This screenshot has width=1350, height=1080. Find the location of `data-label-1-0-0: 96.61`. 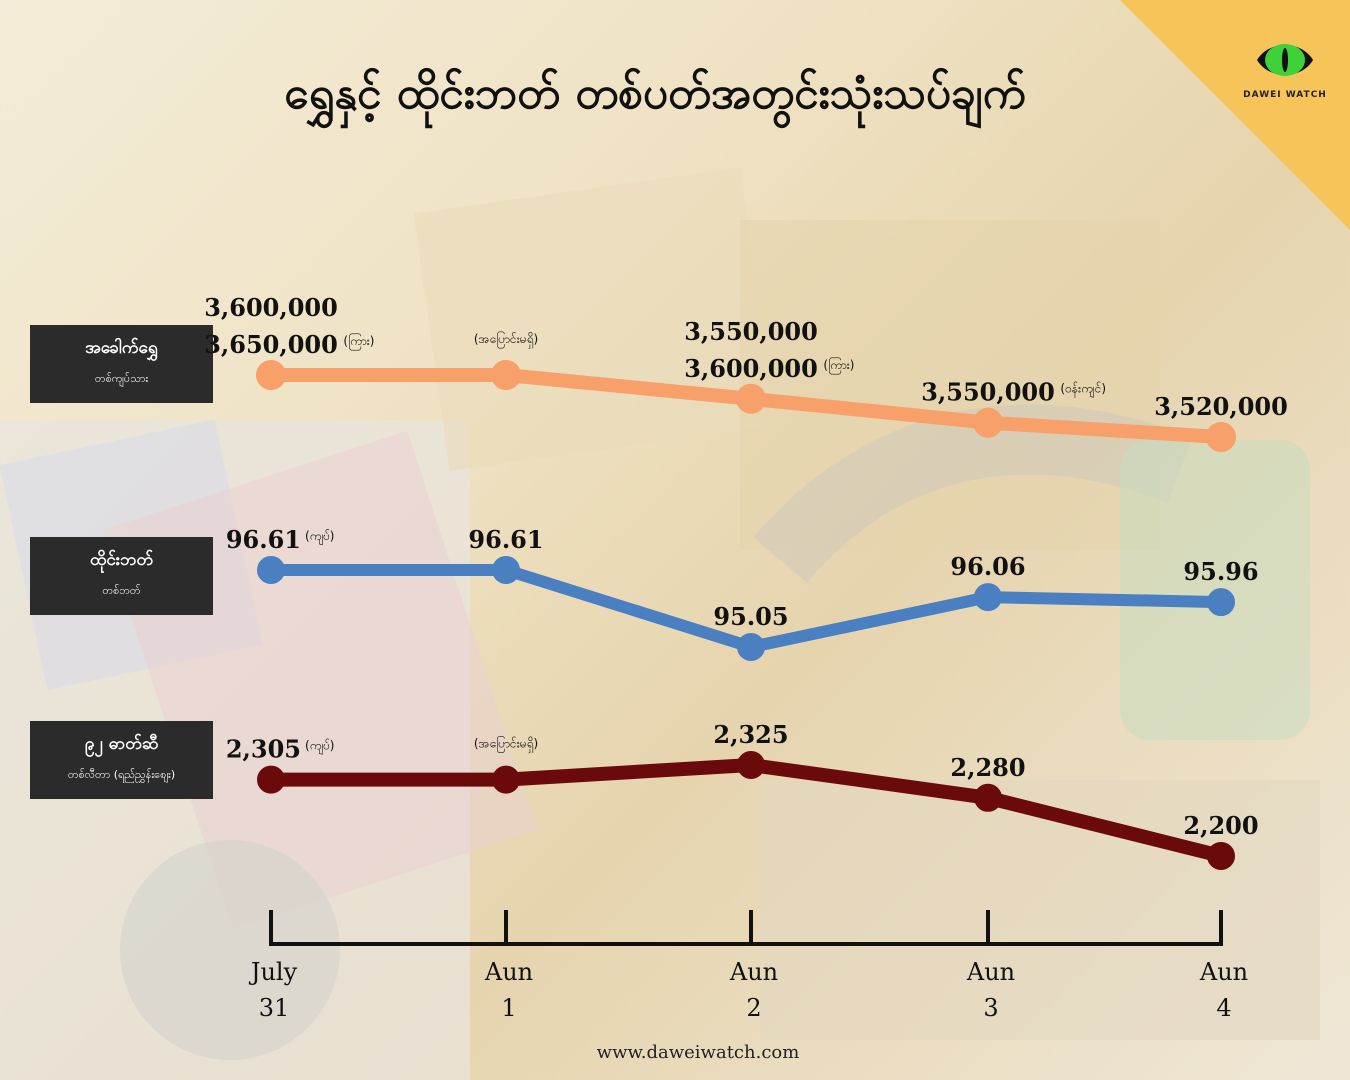

data-label-1-0-0: 96.61 is located at coordinates (263, 539).